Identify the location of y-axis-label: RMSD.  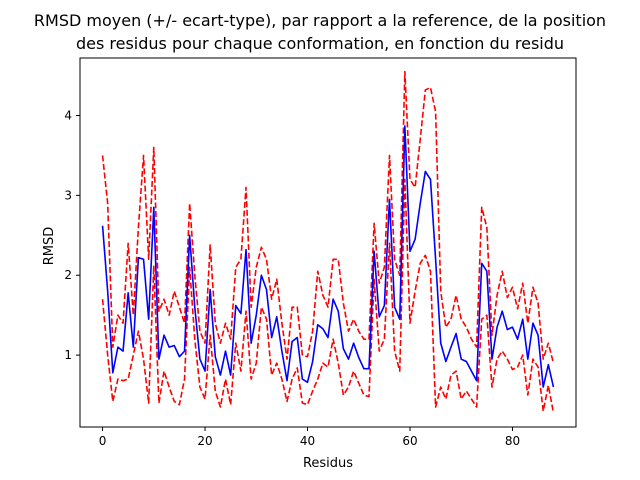
(49, 246).